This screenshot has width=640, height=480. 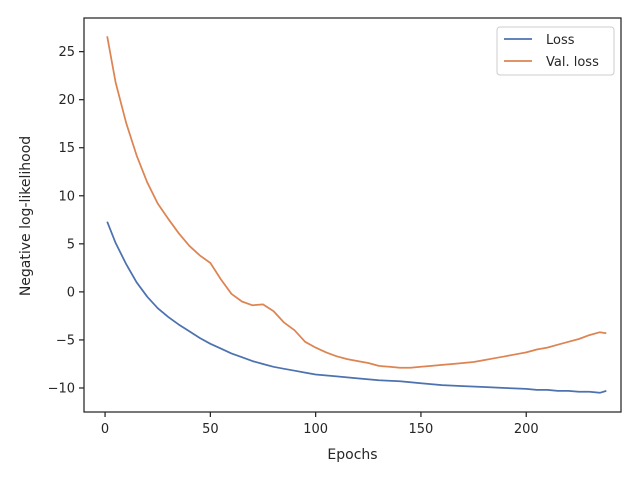 What do you see at coordinates (65, 340) in the screenshot?
I see `y-tick-label: −5` at bounding box center [65, 340].